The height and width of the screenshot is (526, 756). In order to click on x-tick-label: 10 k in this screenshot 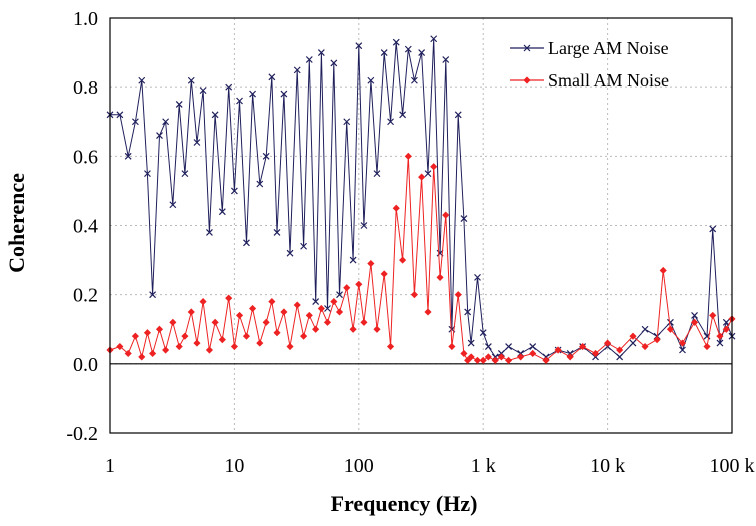, I will do `click(607, 466)`.